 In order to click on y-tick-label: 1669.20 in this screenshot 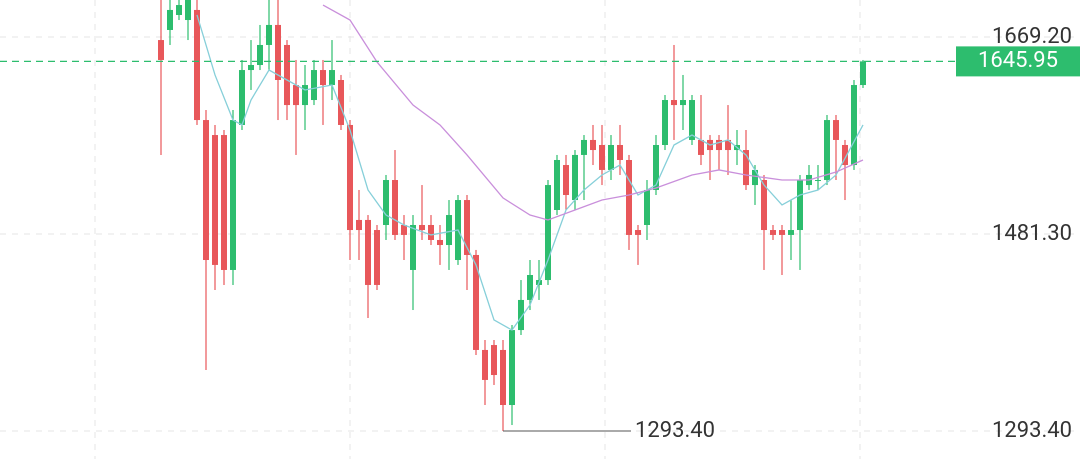, I will do `click(1032, 36)`.